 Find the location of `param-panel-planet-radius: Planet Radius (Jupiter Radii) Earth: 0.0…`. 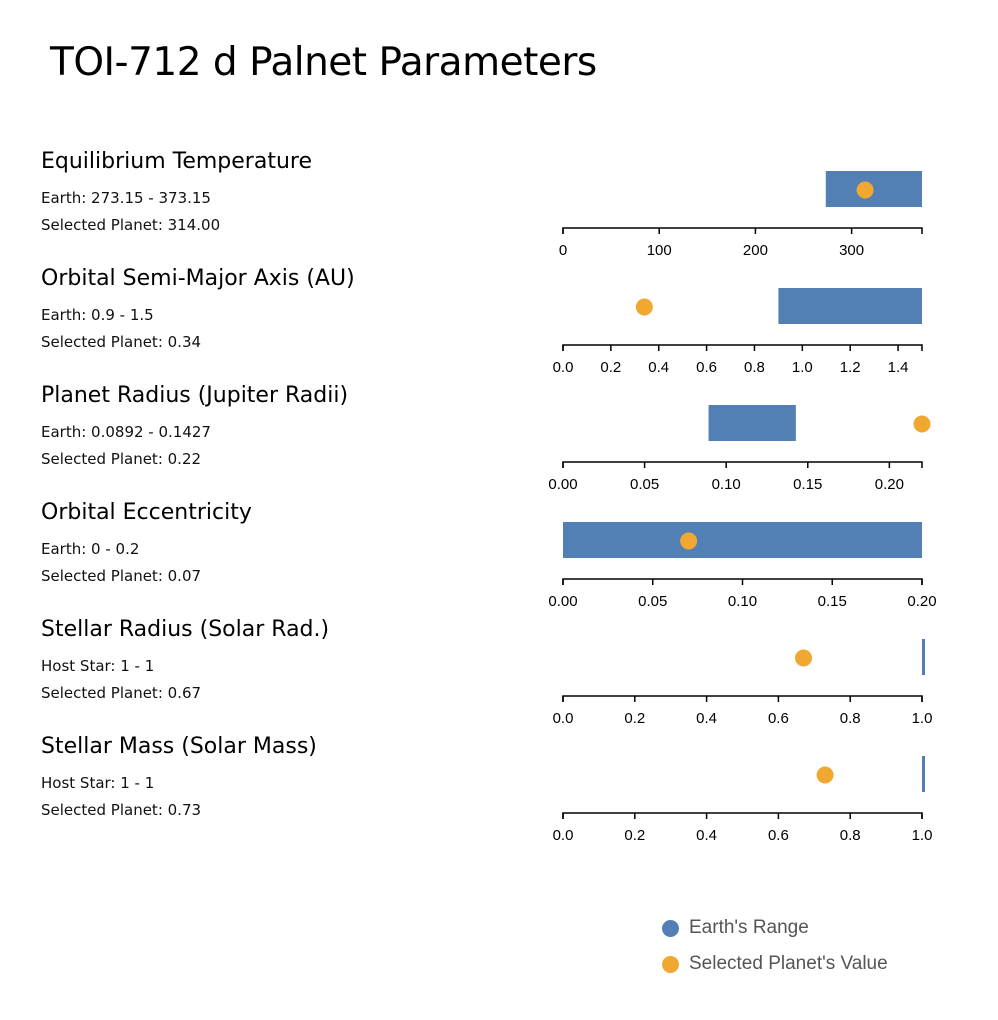

param-panel-planet-radius: Planet Radius (Jupiter Radii) Earth: 0.0… is located at coordinates (271, 432).